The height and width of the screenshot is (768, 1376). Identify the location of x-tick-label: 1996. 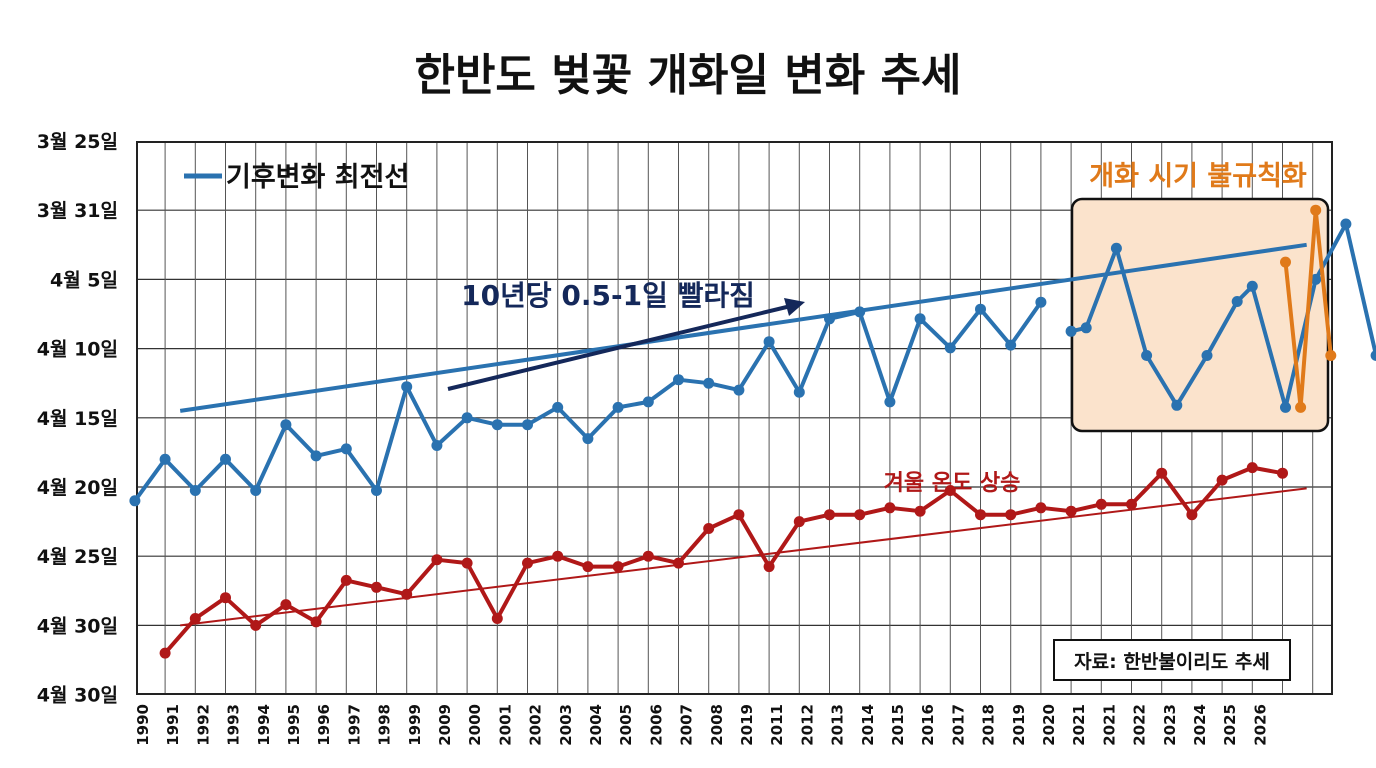
(324, 725).